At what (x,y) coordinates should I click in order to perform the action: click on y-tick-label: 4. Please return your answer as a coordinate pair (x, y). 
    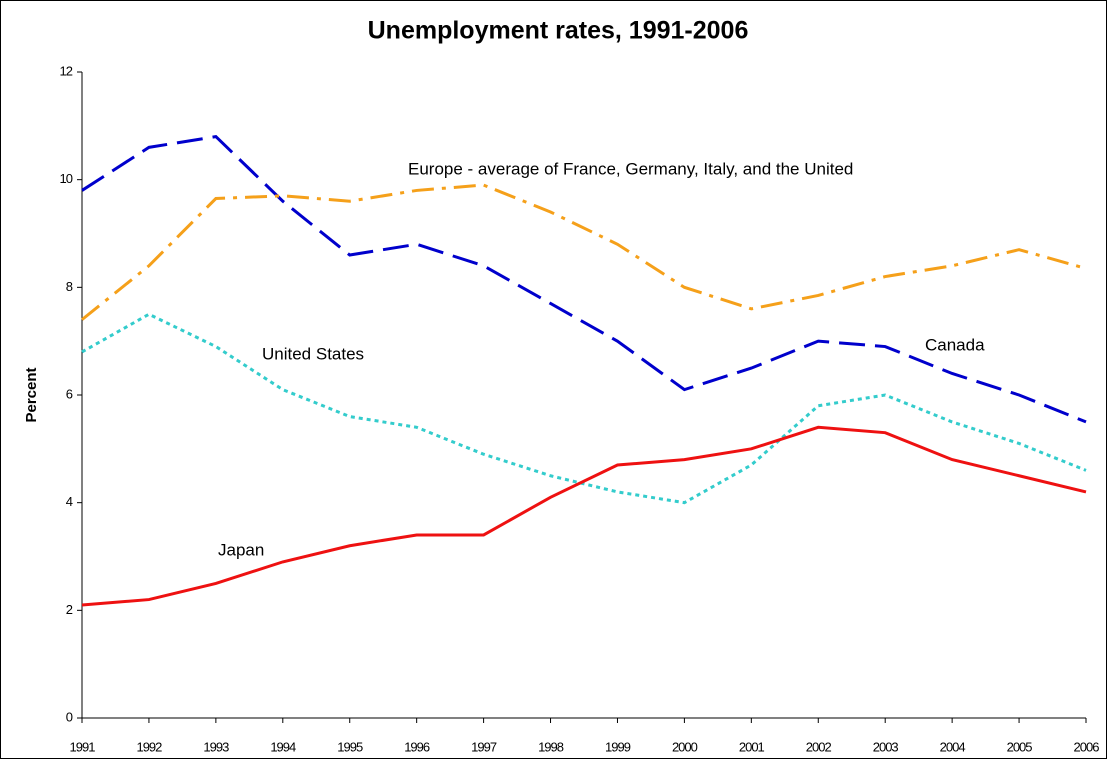
    Looking at the image, I should click on (69, 501).